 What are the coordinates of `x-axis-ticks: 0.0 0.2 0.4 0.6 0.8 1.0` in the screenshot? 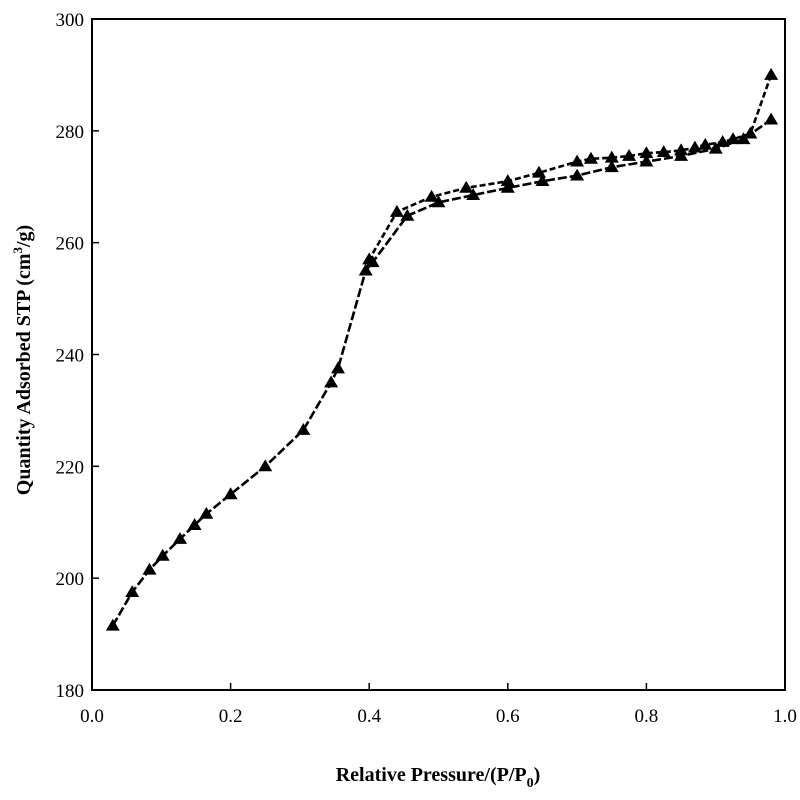 It's located at (438, 705).